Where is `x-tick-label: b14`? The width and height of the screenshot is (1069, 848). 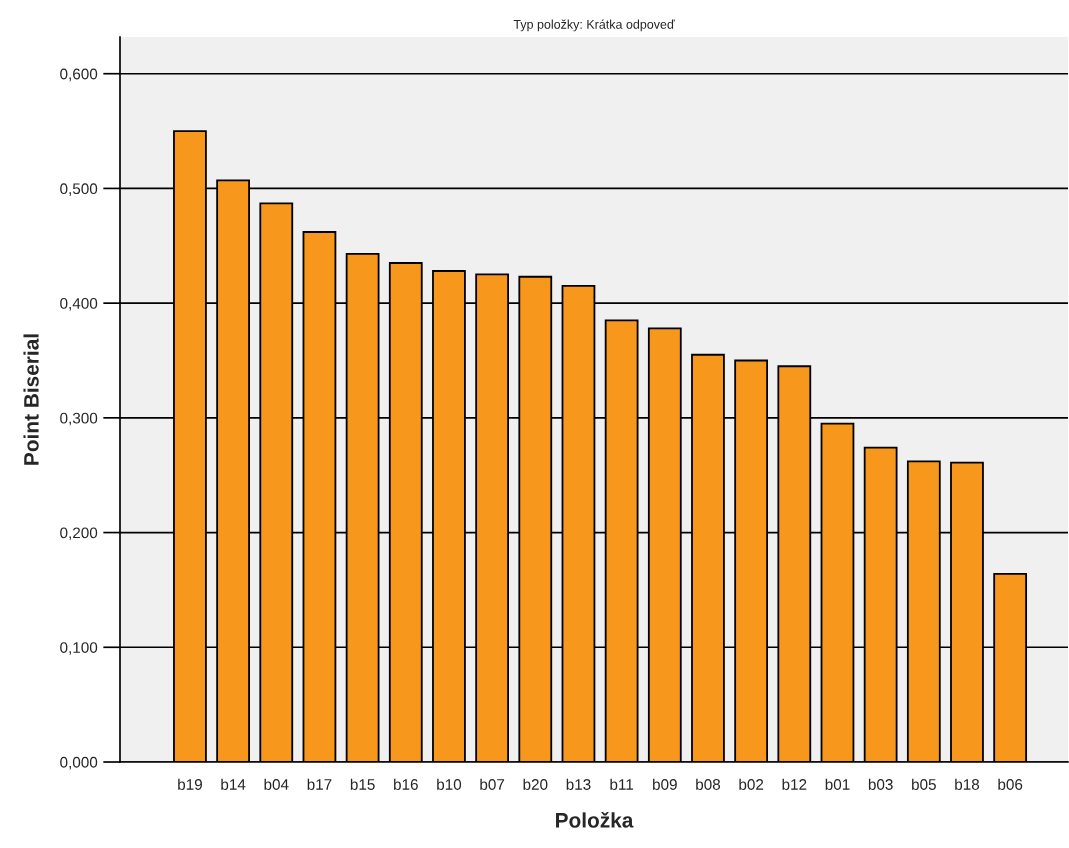
x-tick-label: b14 is located at coordinates (233, 784).